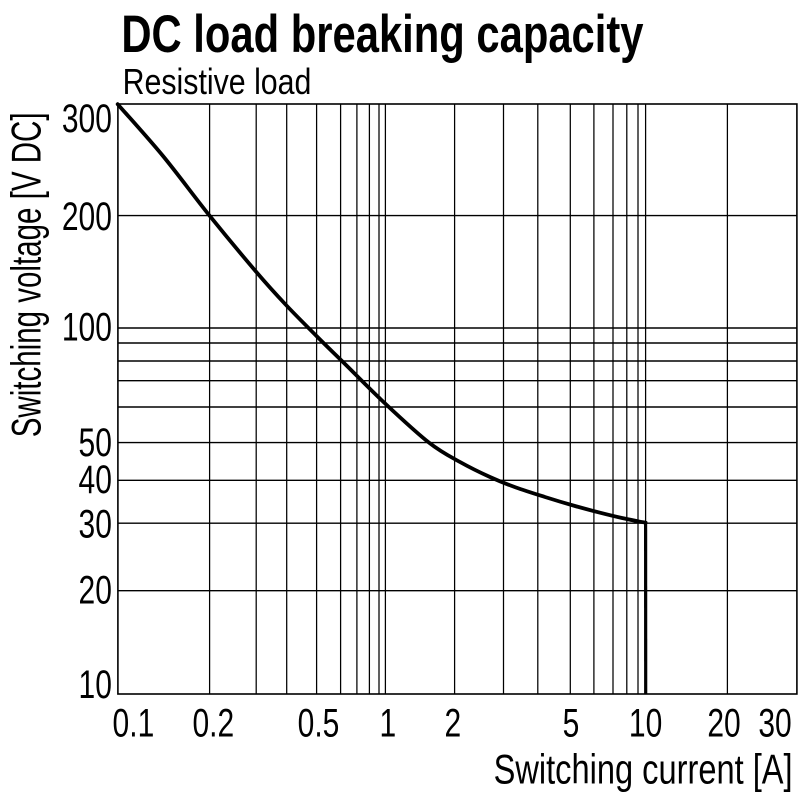 The height and width of the screenshot is (800, 800). What do you see at coordinates (571, 723) in the screenshot?
I see `svg-text: 5` at bounding box center [571, 723].